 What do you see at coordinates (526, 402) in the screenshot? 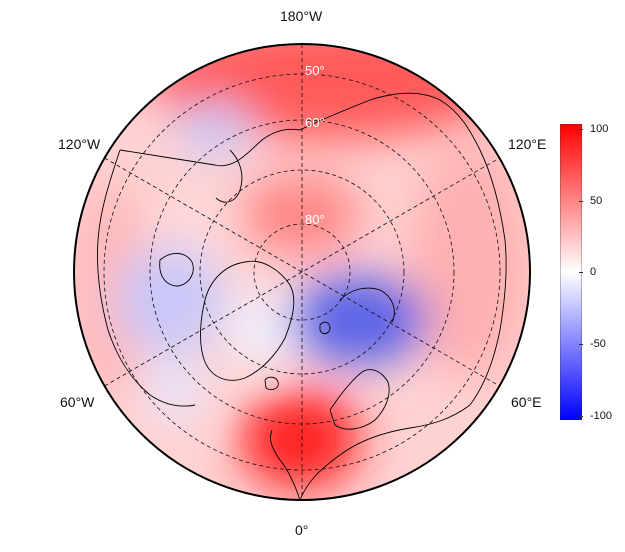
I see `lon-label-60e: 60°E` at bounding box center [526, 402].